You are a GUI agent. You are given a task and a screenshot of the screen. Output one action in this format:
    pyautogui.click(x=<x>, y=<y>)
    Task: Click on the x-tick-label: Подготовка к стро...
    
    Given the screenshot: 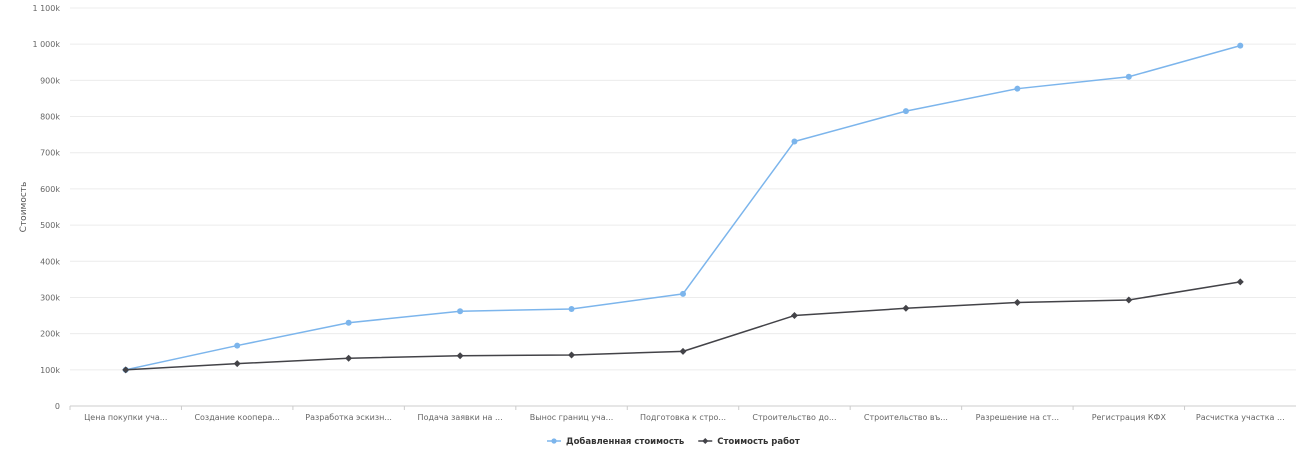 What is the action you would take?
    pyautogui.click(x=683, y=417)
    